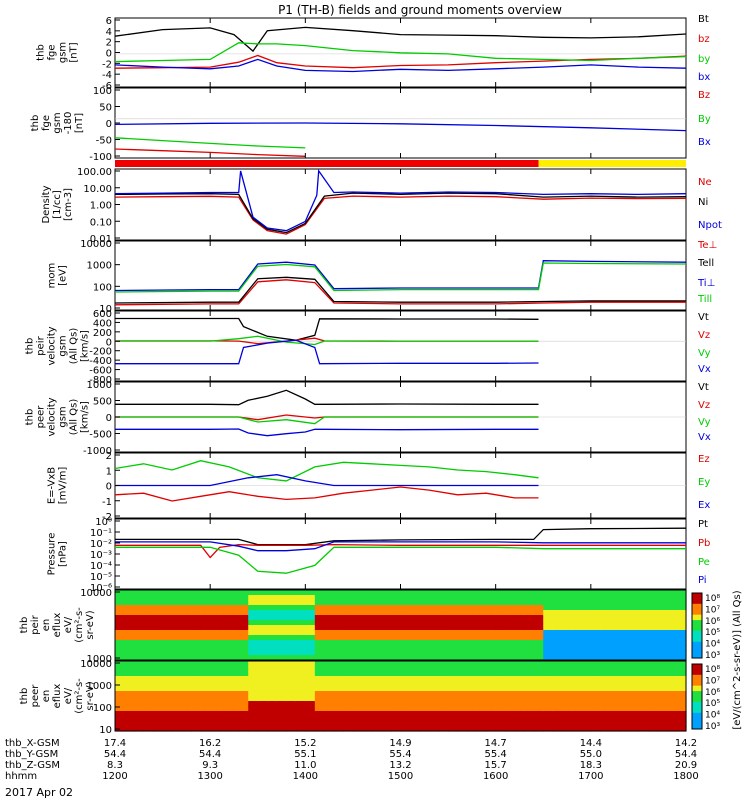  What do you see at coordinates (326, 494) in the screenshot?
I see `series-ez-line` at bounding box center [326, 494].